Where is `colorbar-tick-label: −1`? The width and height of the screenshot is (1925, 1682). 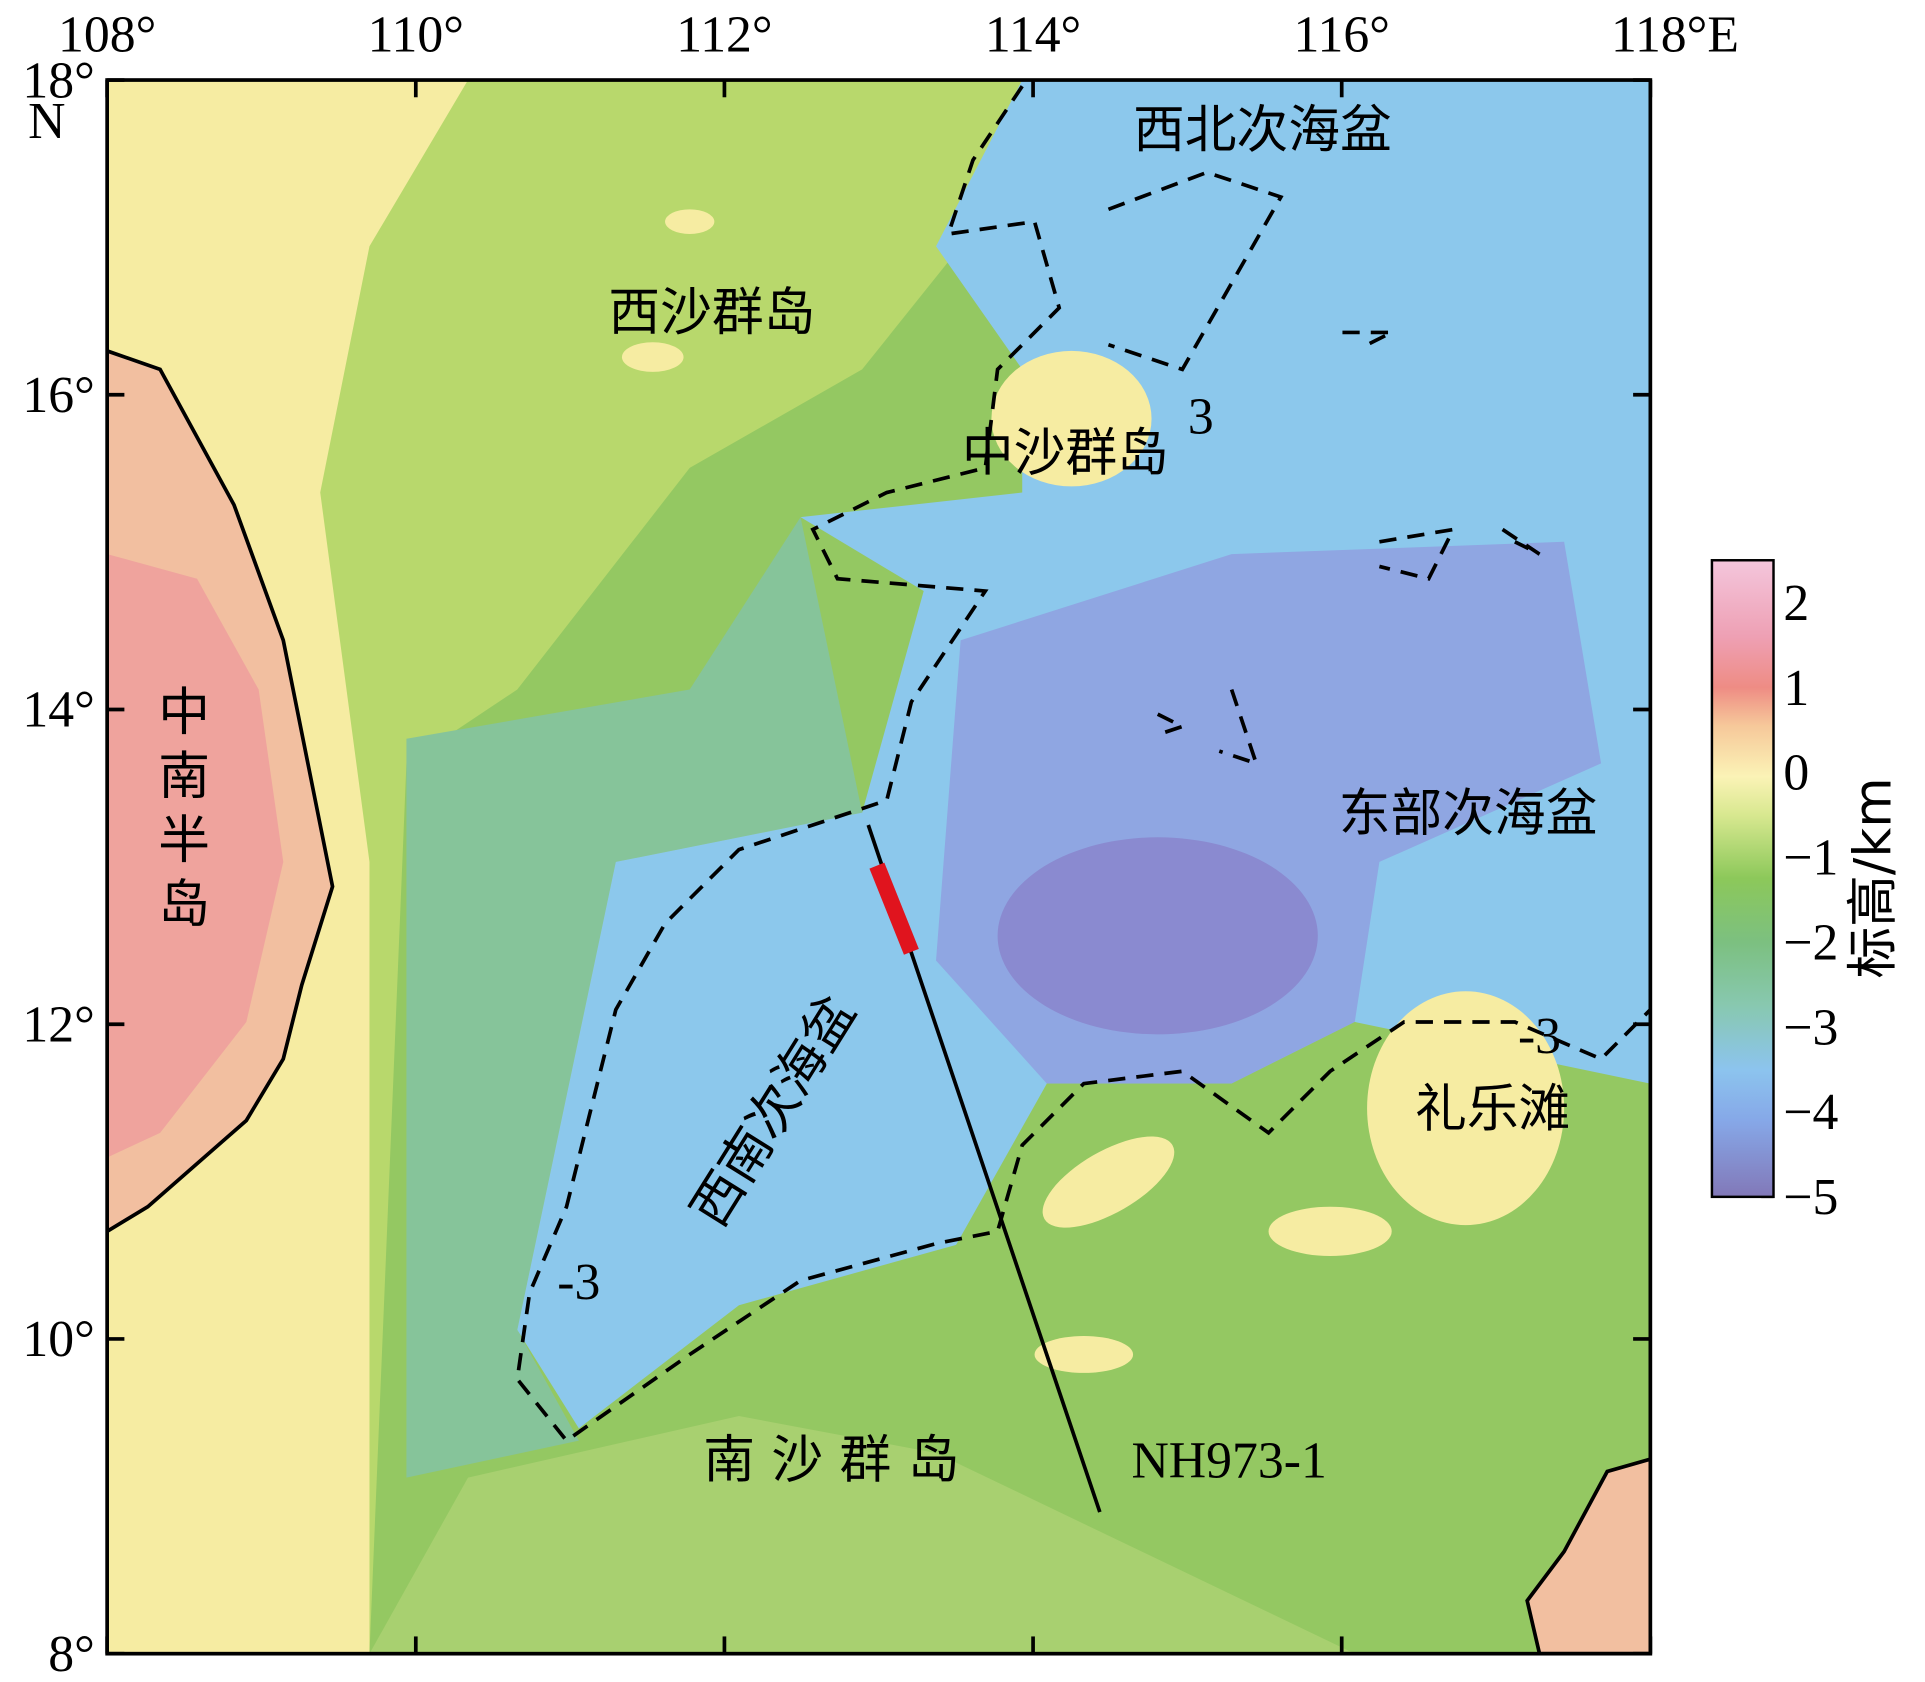 colorbar-tick-label: −1 is located at coordinates (1810, 858).